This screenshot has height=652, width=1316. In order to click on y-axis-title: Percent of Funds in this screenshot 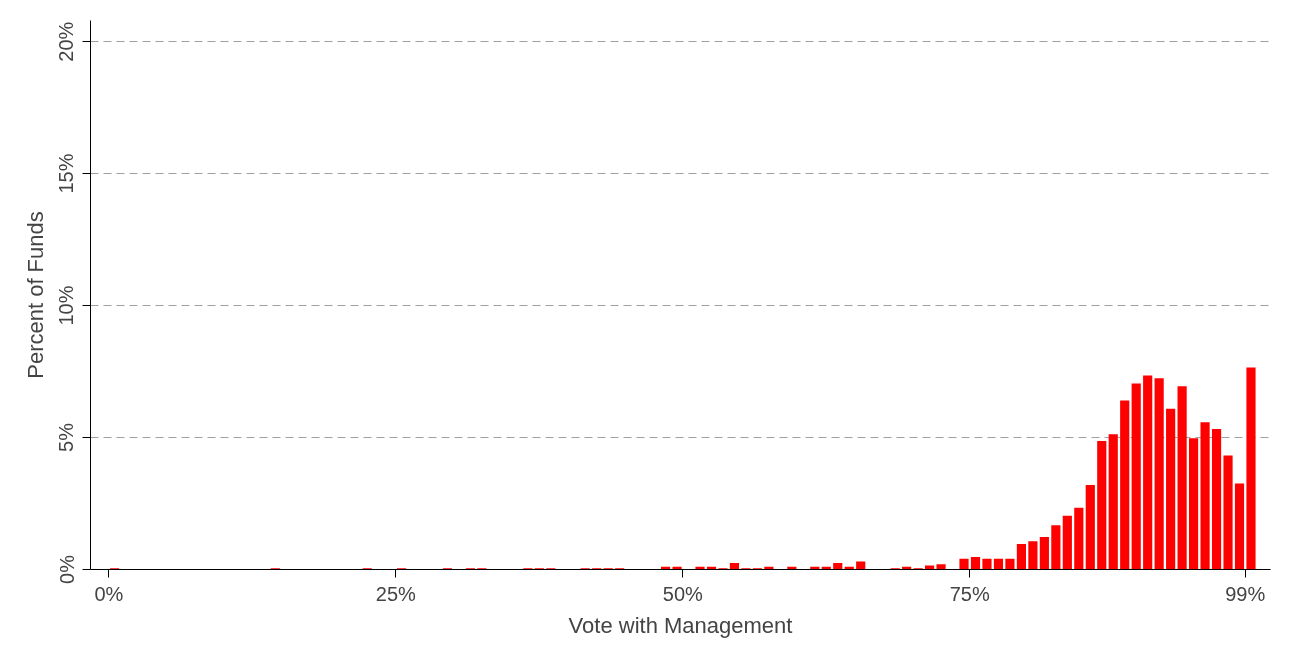, I will do `click(35, 295)`.